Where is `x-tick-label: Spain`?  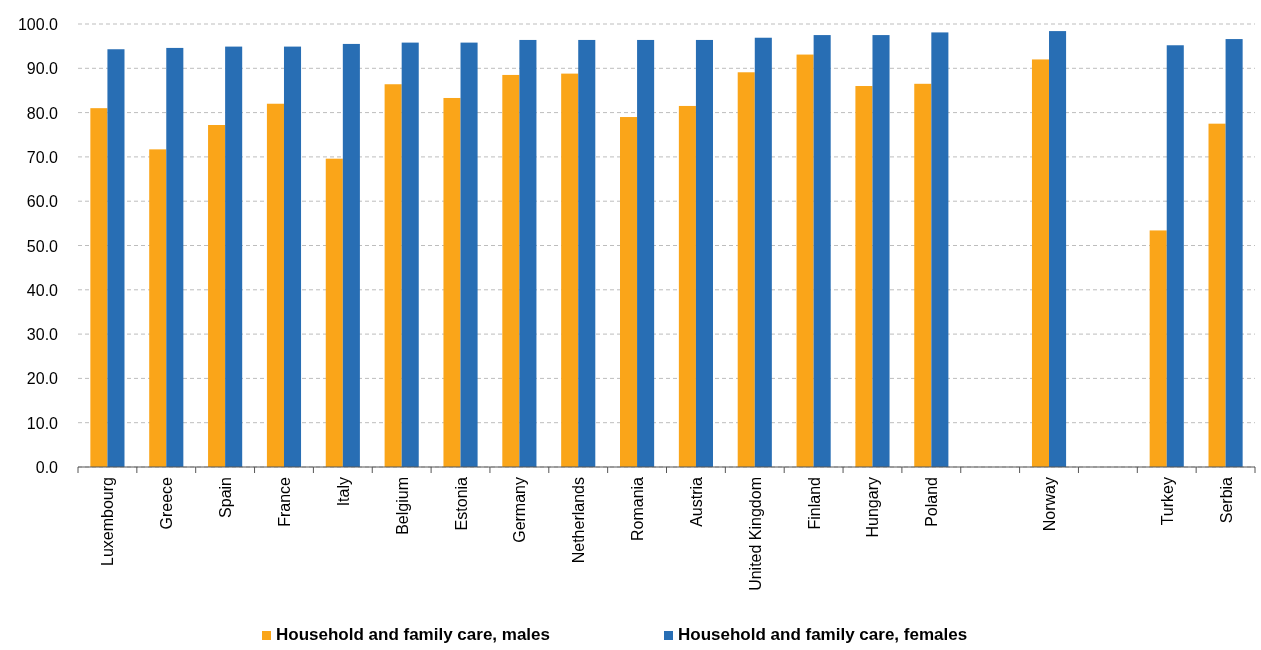
x-tick-label: Spain is located at coordinates (226, 497).